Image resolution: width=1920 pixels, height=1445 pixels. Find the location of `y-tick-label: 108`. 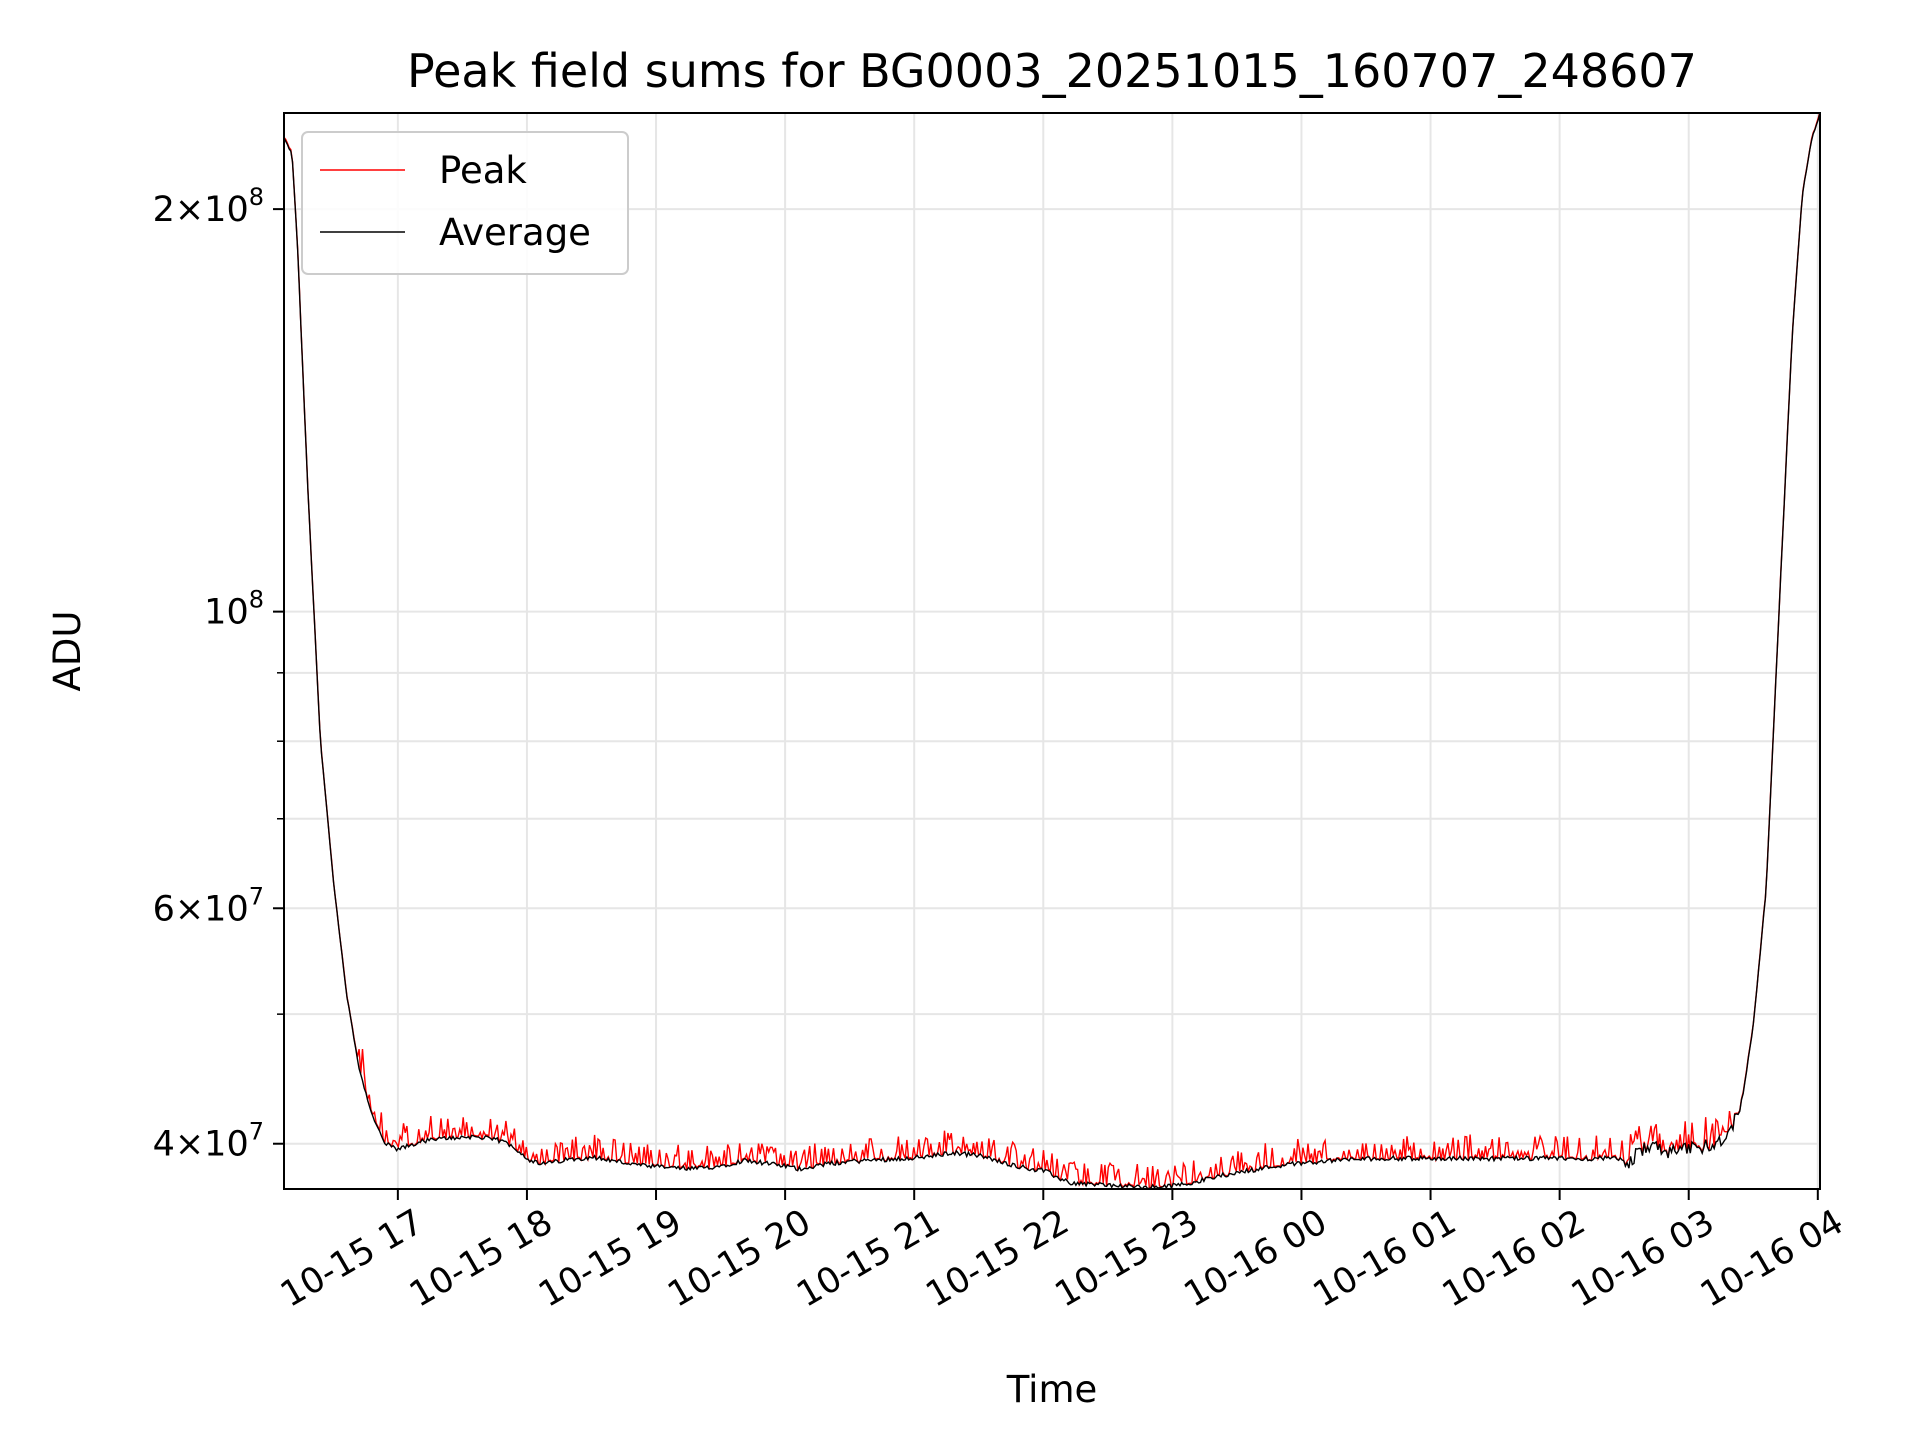

y-tick-label: 108 is located at coordinates (234, 609).